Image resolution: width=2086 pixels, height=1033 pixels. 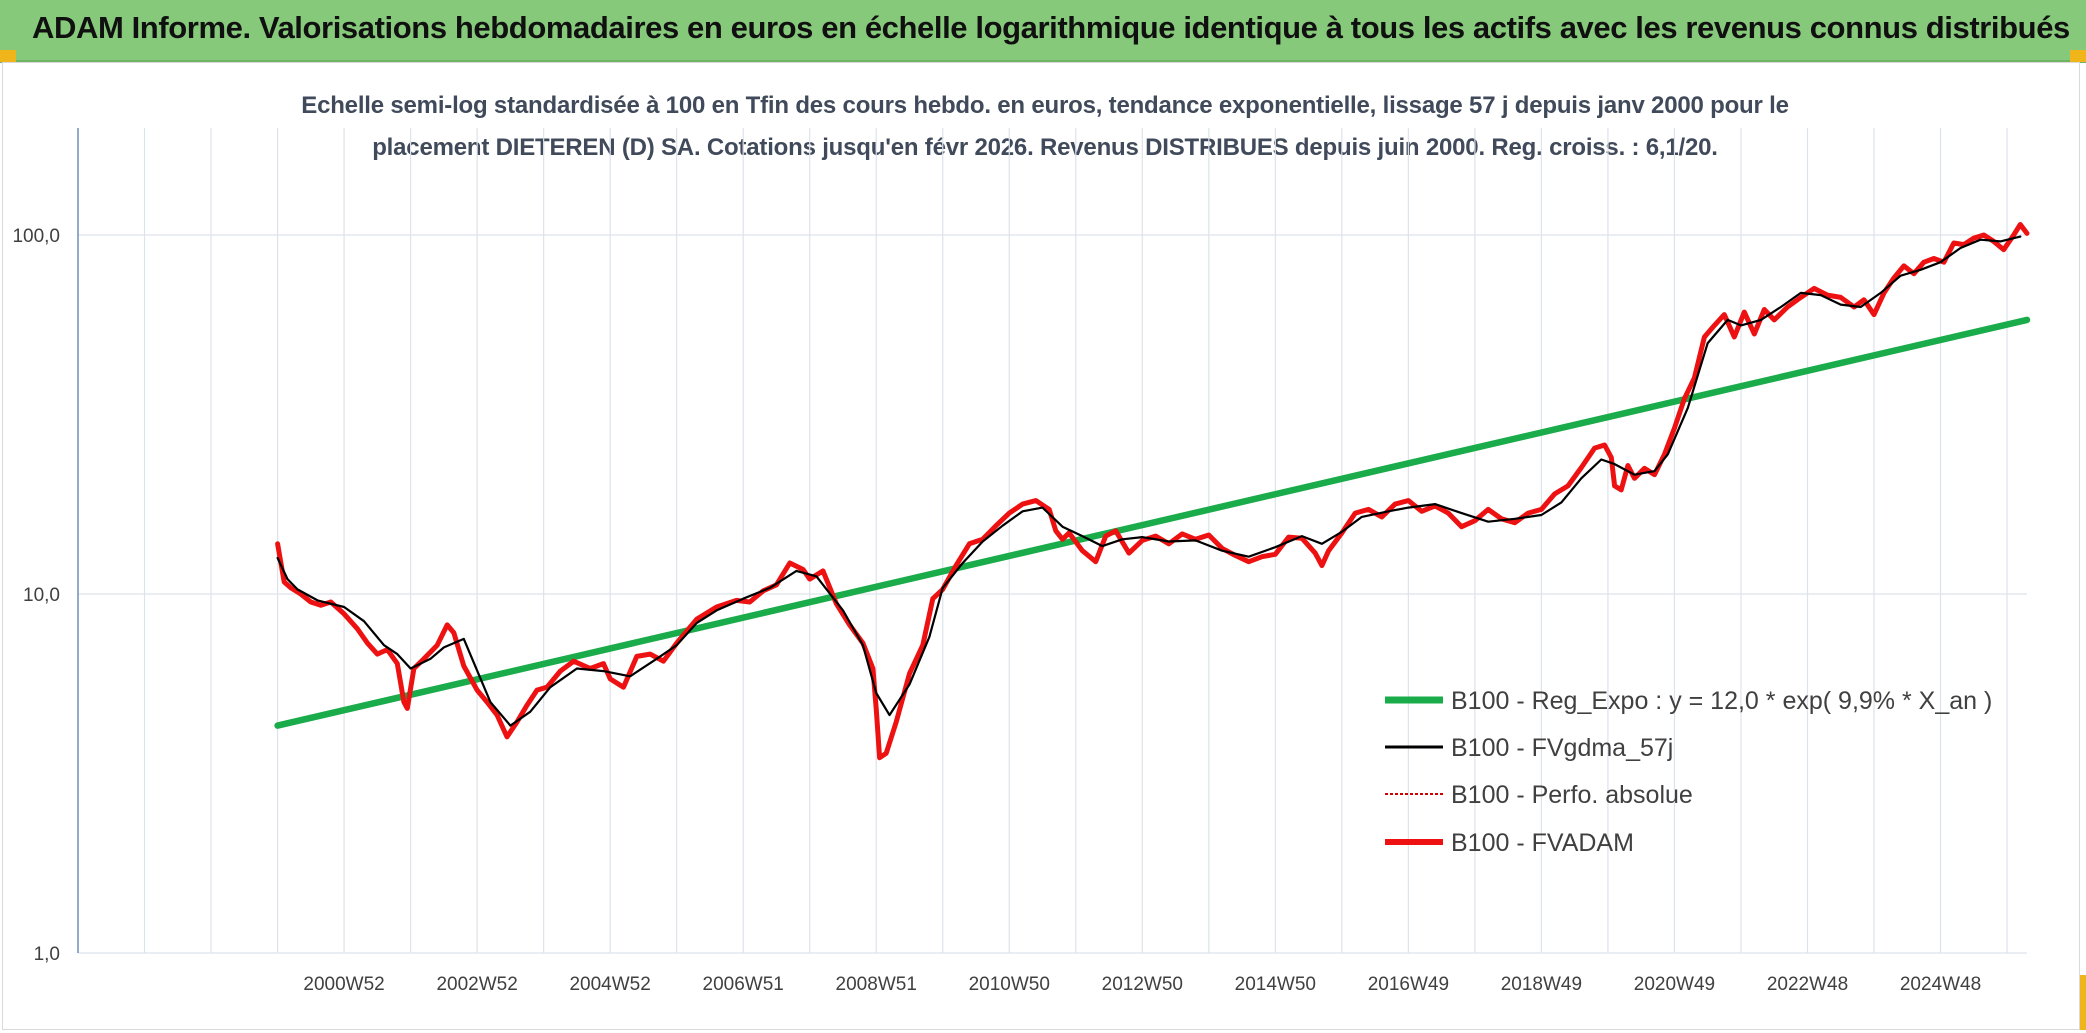 What do you see at coordinates (476, 984) in the screenshot?
I see `x-tick-label-1: 2002W52` at bounding box center [476, 984].